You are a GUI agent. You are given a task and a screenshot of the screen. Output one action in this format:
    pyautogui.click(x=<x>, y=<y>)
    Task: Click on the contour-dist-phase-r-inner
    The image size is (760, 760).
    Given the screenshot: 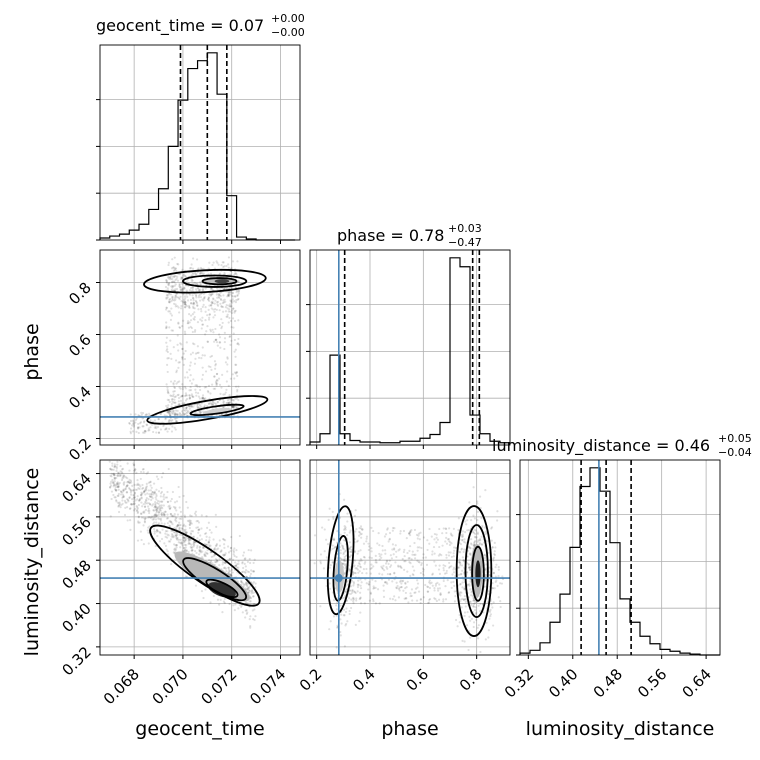 What is the action you would take?
    pyautogui.click(x=478, y=573)
    